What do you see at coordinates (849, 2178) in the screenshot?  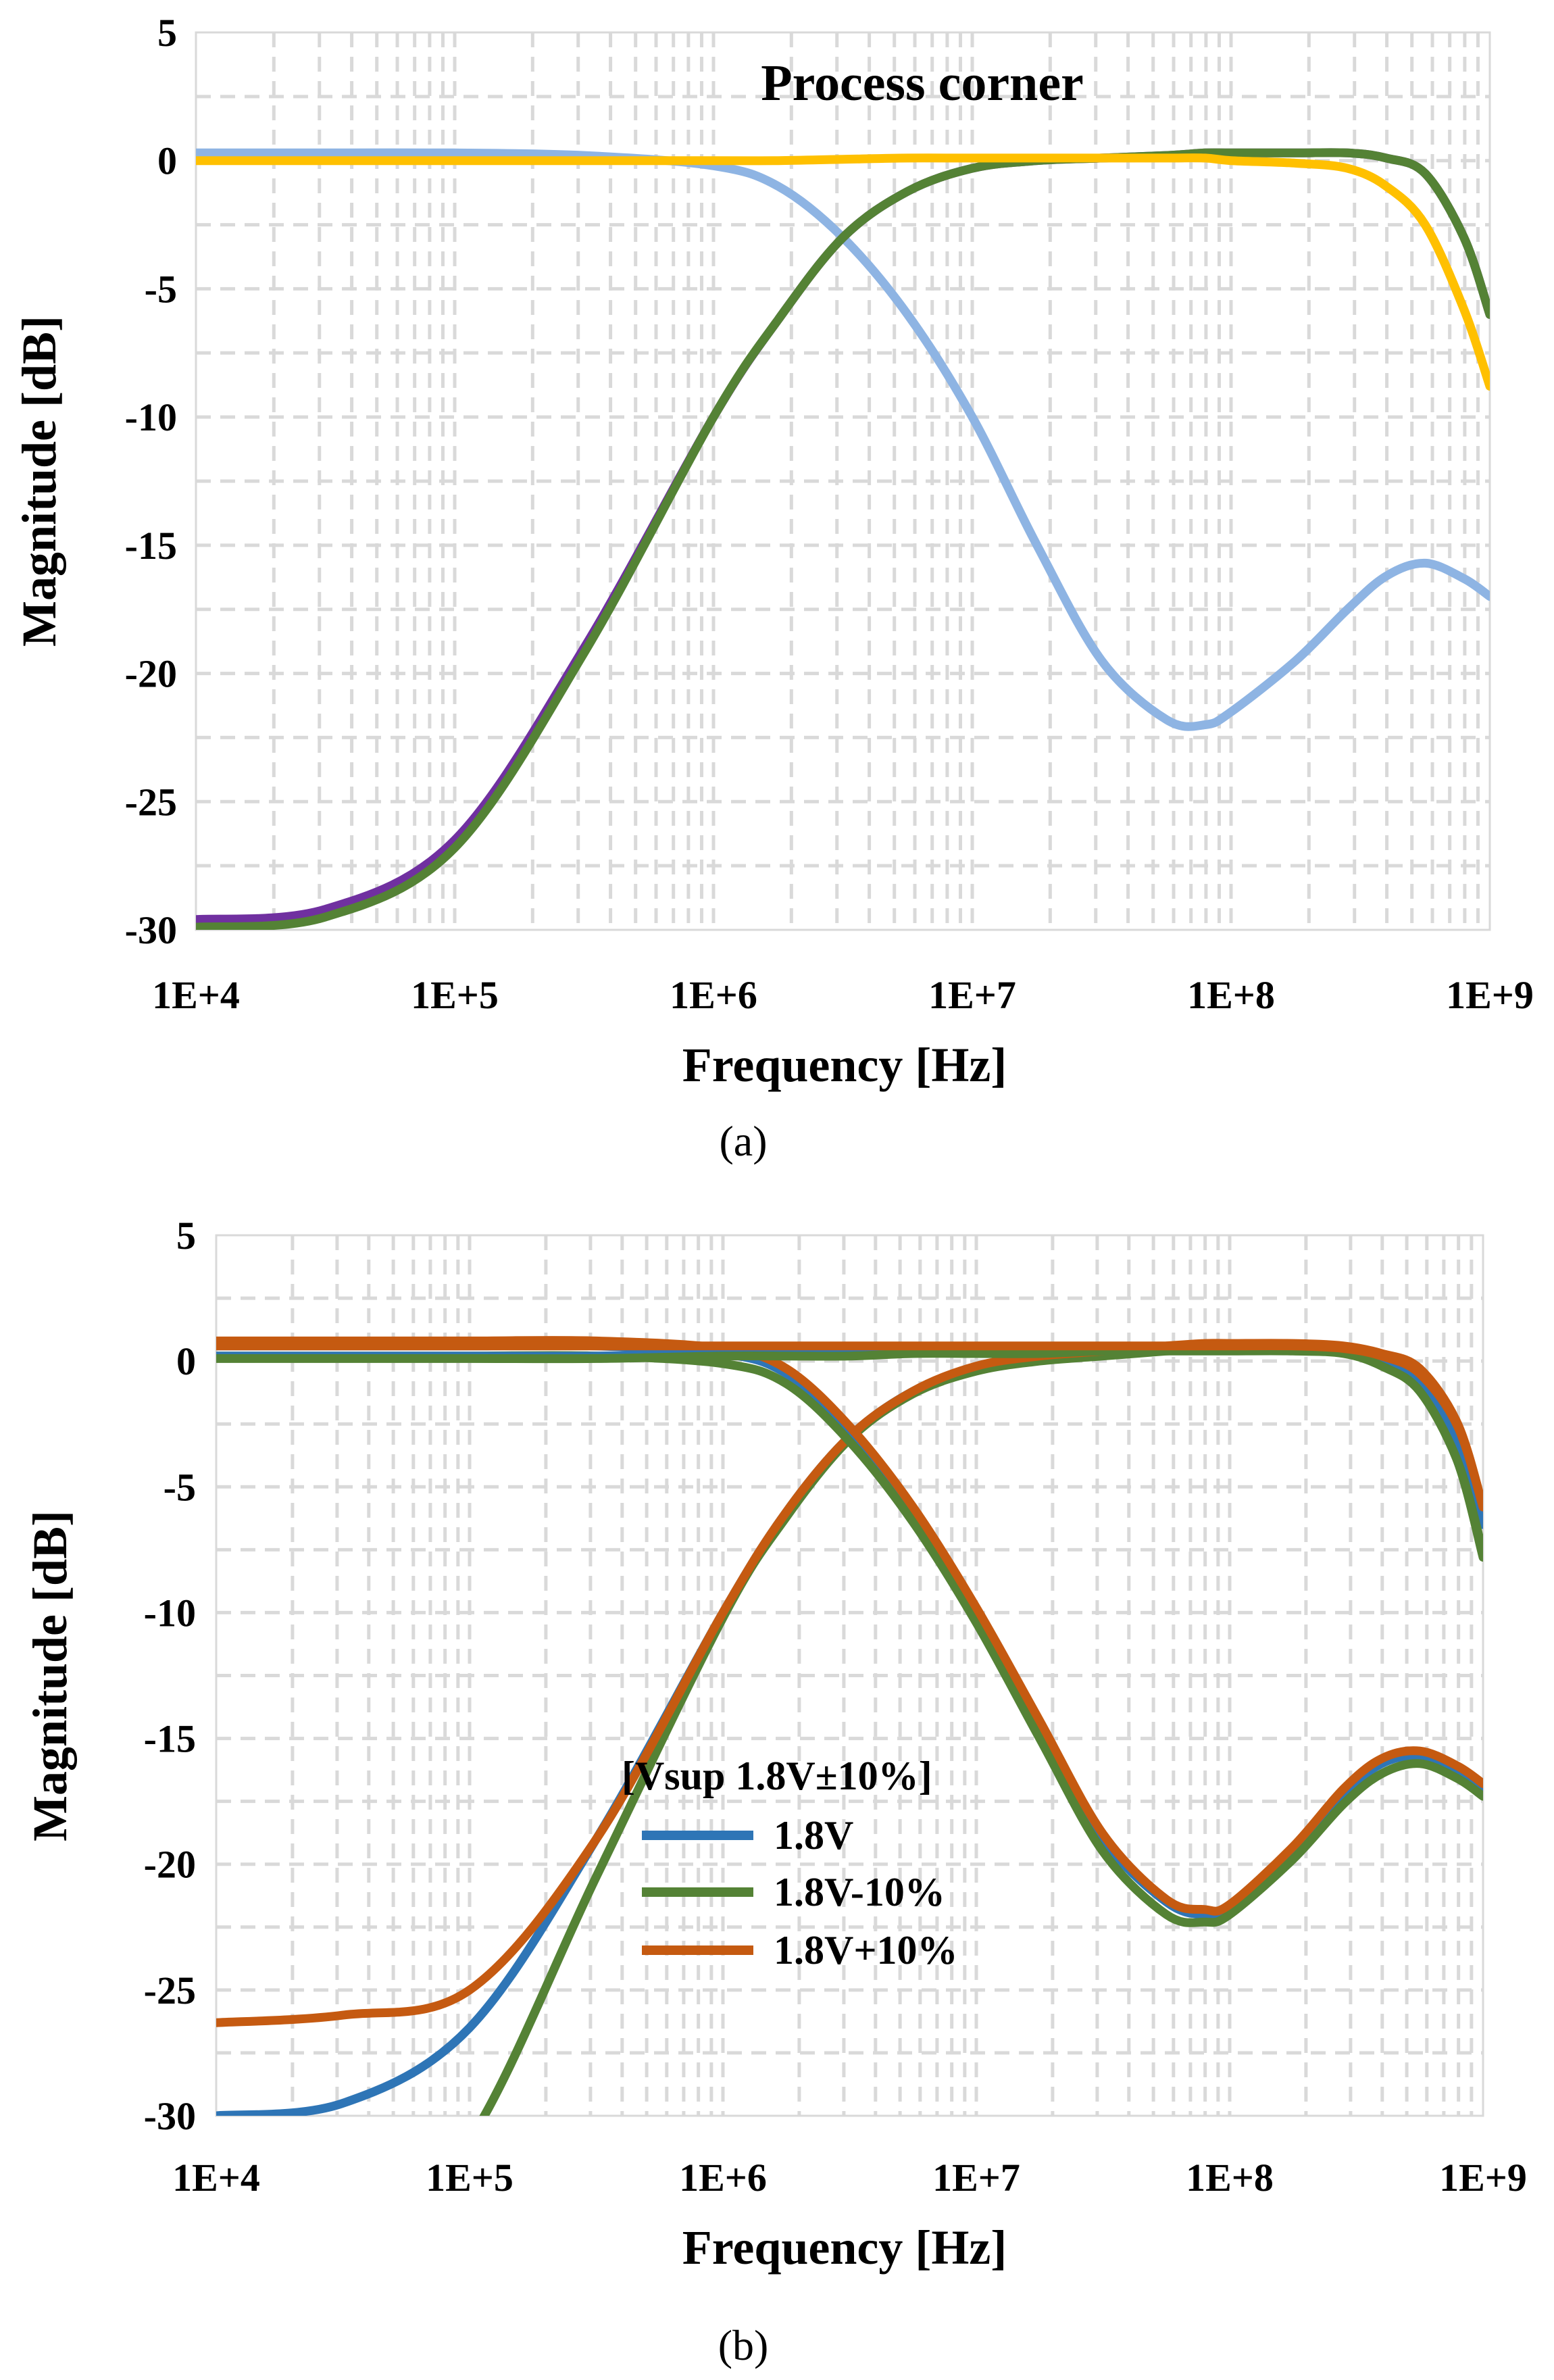 I see `panel-b-x-ticks: 1E+4 1E+5 1E+6 1E+7 1E+8 1E+9` at bounding box center [849, 2178].